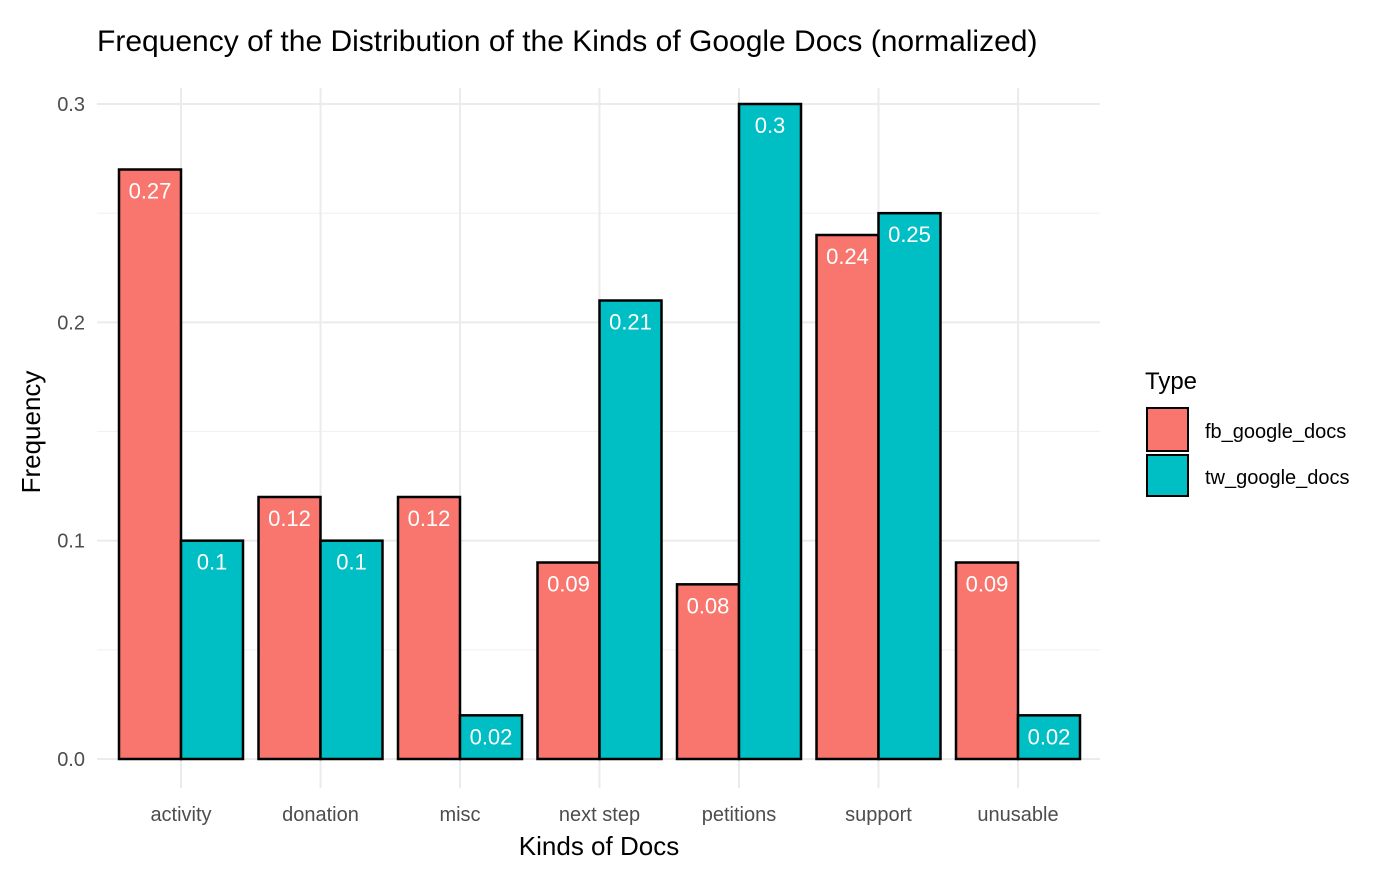 Image resolution: width=1390 pixels, height=886 pixels. What do you see at coordinates (1017, 815) in the screenshot?
I see `x-tick-label: unusable` at bounding box center [1017, 815].